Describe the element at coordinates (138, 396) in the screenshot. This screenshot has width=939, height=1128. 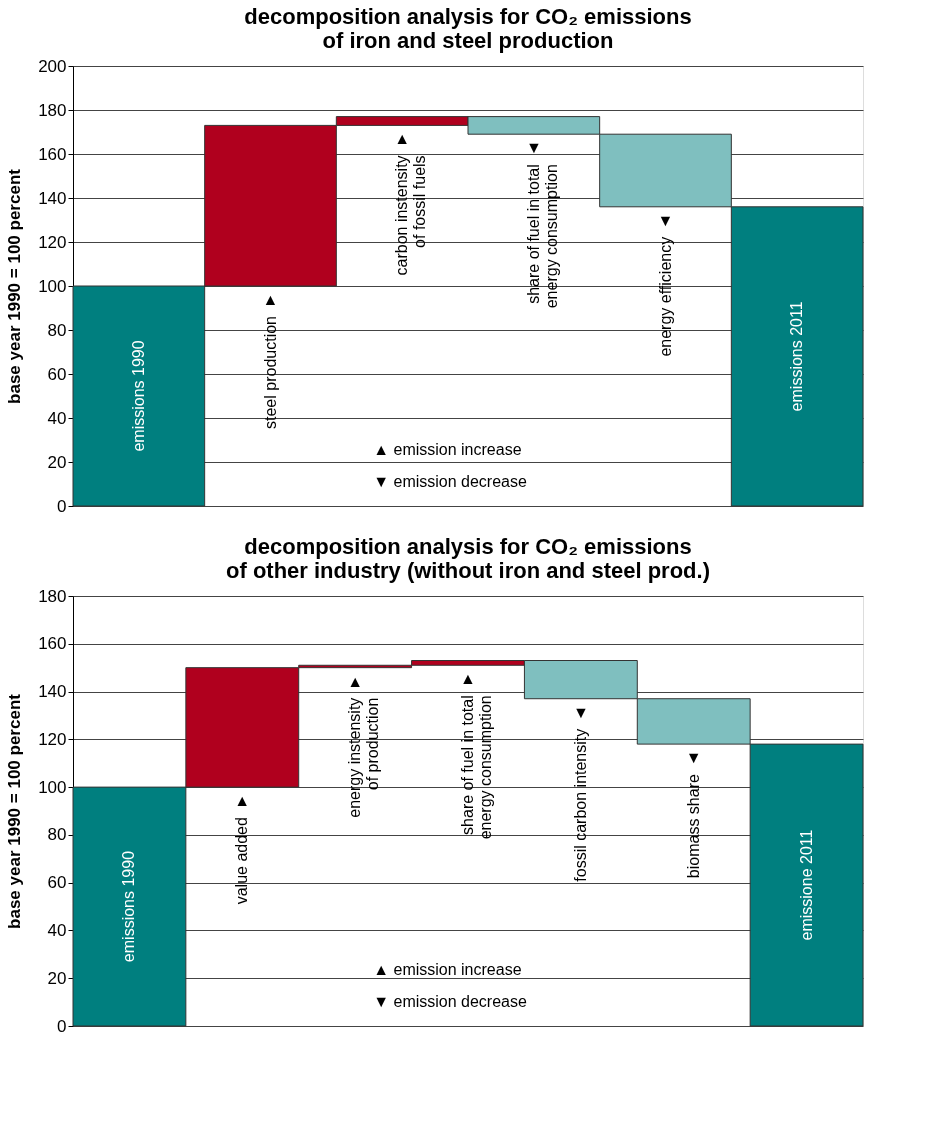
I see `x-tick-label: emissions 1990` at that location.